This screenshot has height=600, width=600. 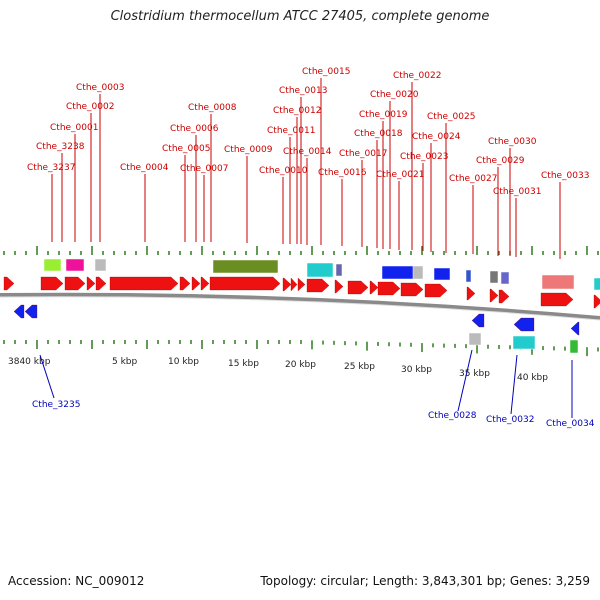 I want to click on reverse-gene-label: Cthe_0032, so click(x=510, y=420).